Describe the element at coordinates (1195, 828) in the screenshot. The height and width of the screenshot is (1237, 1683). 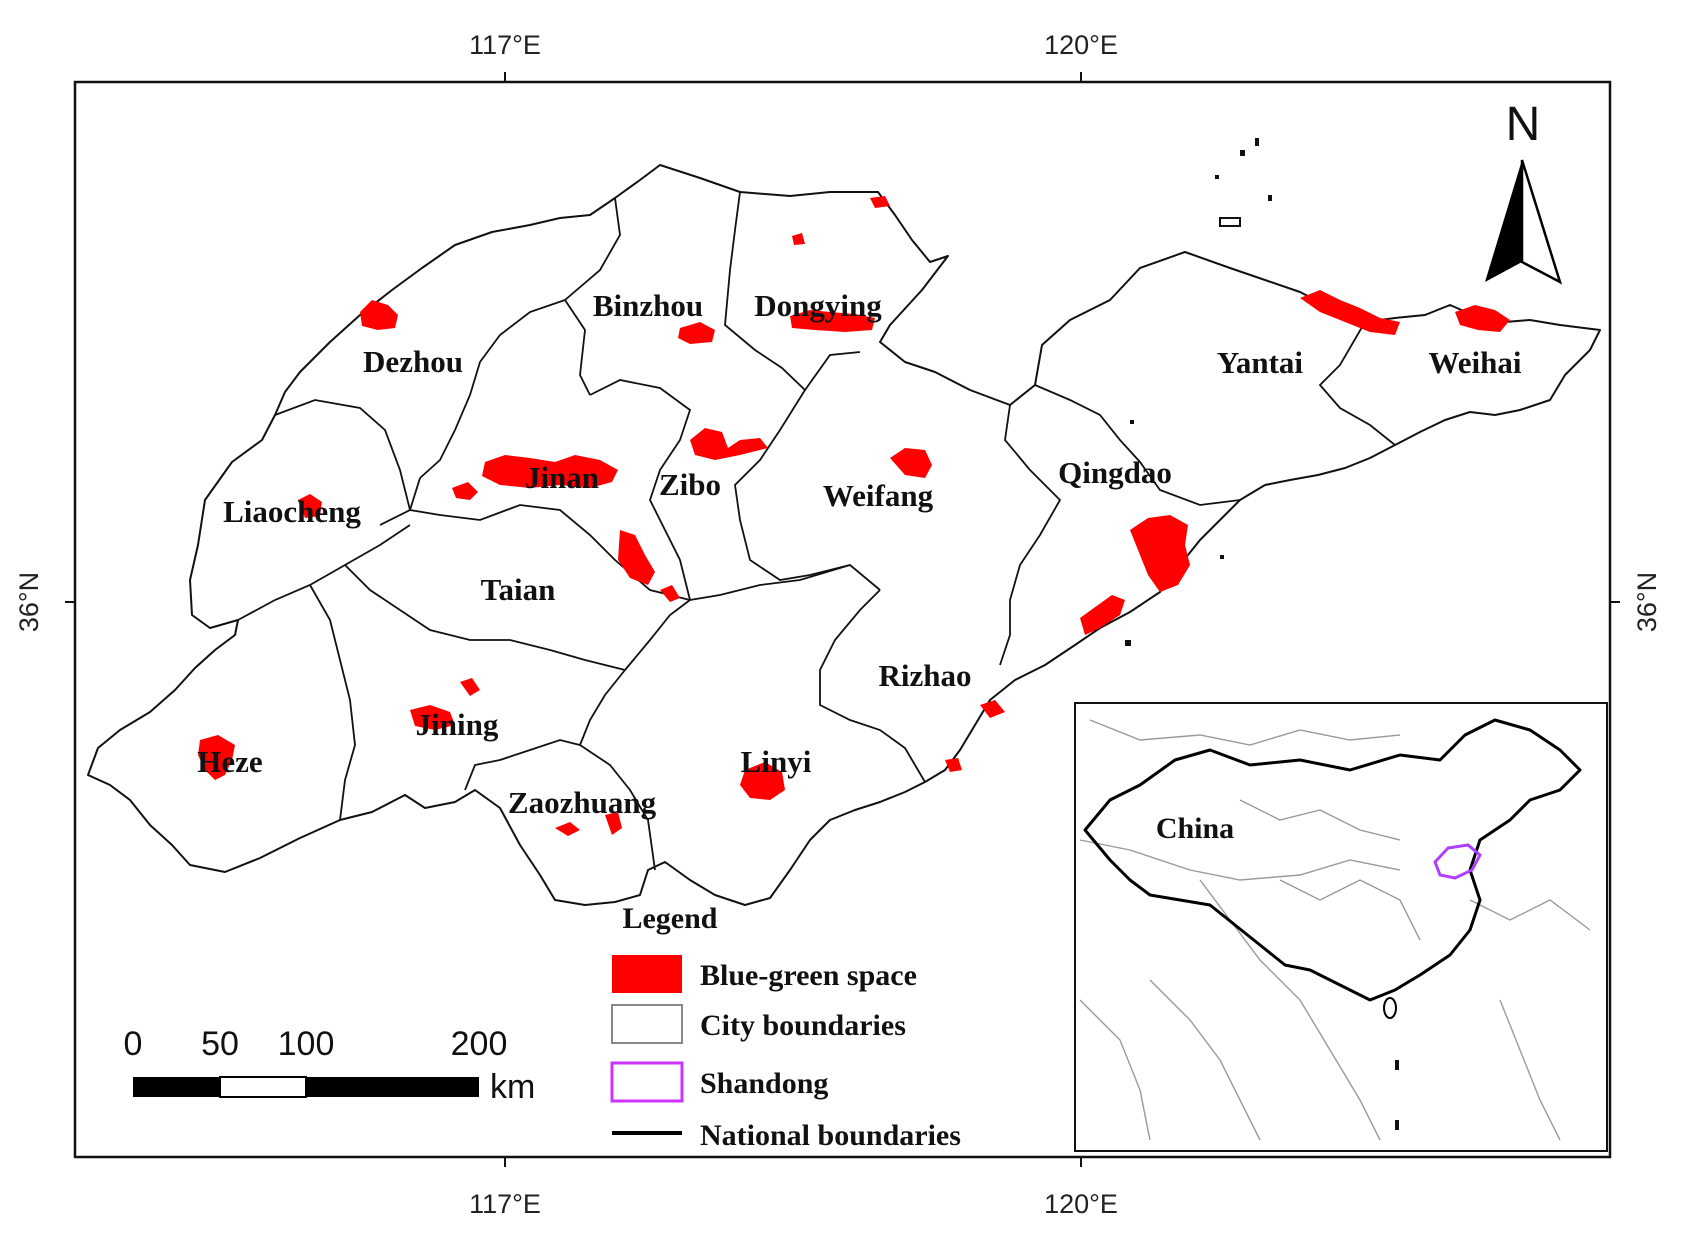
I see `inset-label-china: China` at that location.